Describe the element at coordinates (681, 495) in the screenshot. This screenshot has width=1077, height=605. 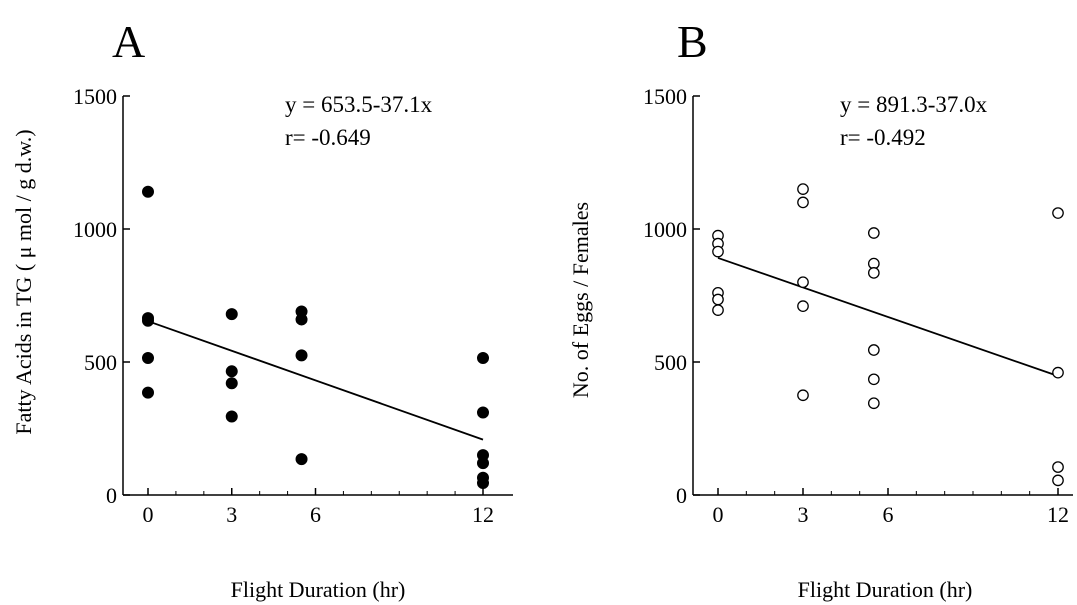
I see `panel-b-y-tick-label: 0` at that location.